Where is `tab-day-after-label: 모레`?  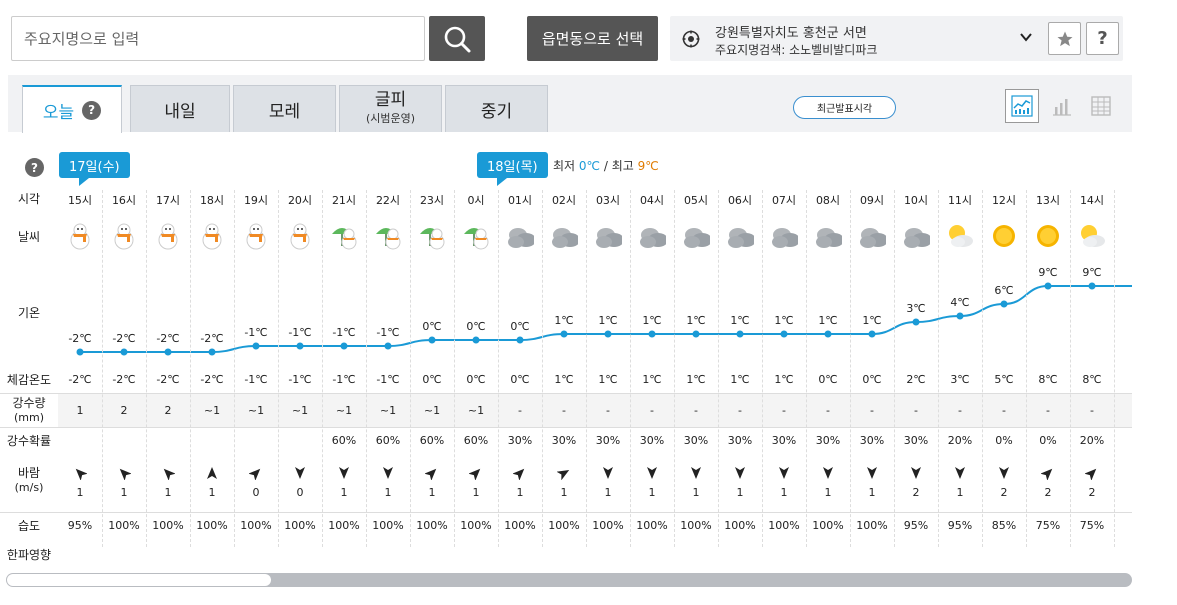
tab-day-after-label: 모레 is located at coordinates (284, 111).